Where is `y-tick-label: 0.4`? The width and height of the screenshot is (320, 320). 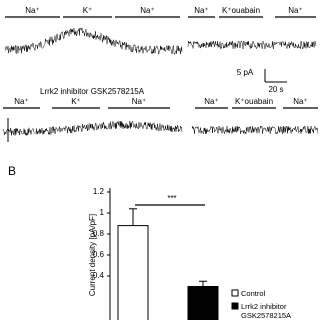
y-tick-label: 0.4 is located at coordinates (99, 275).